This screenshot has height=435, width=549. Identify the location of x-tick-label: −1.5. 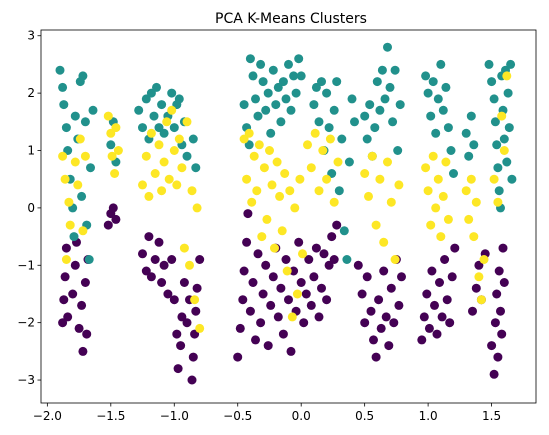
(110, 416).